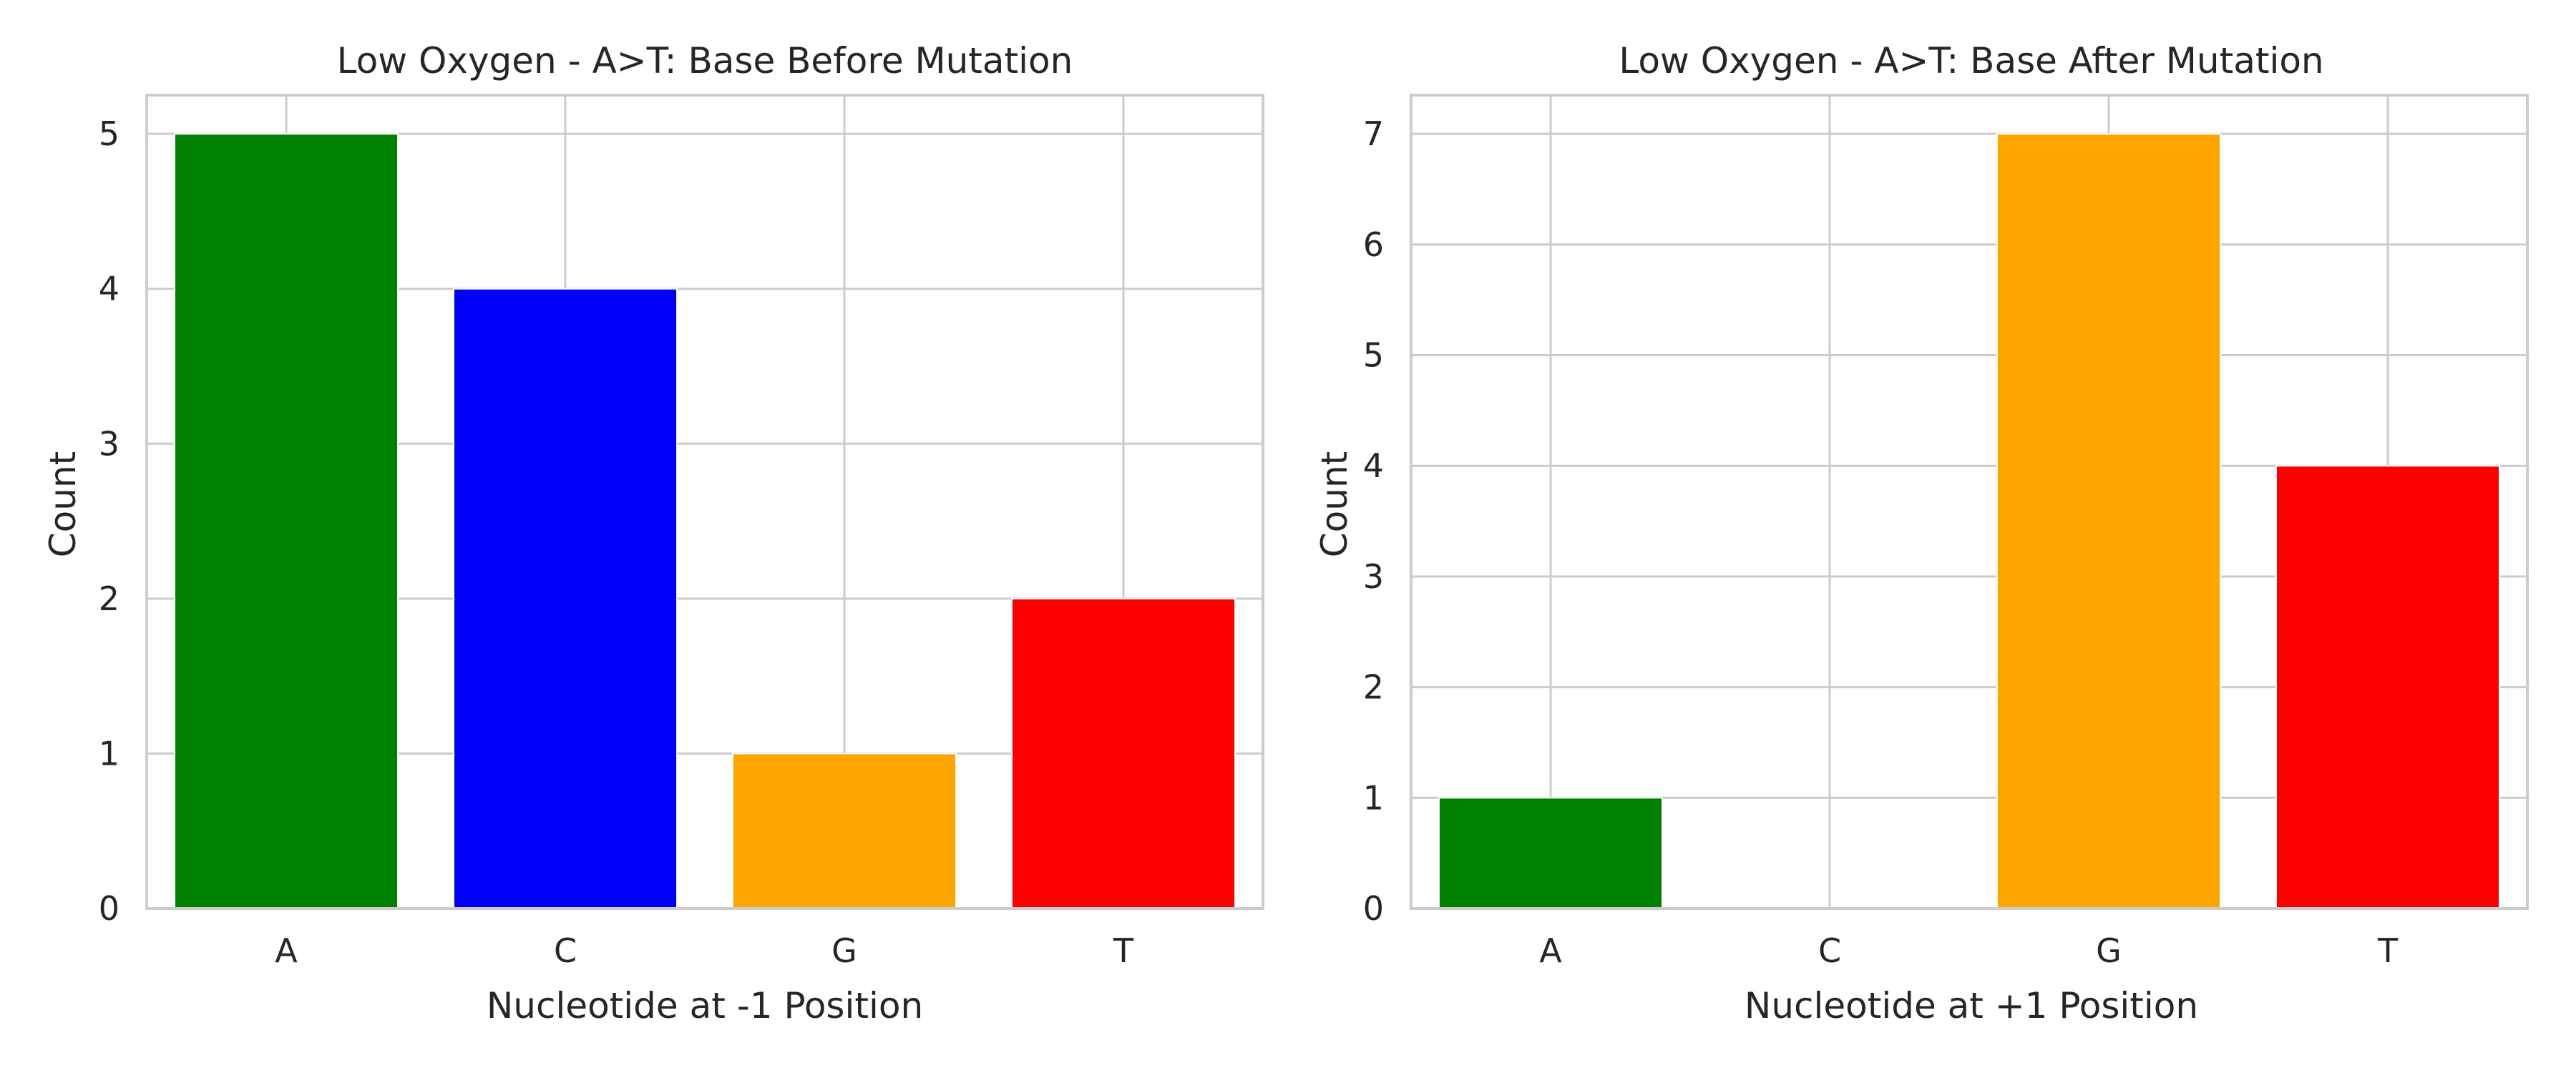  Describe the element at coordinates (565, 598) in the screenshot. I see `bar-c` at that location.